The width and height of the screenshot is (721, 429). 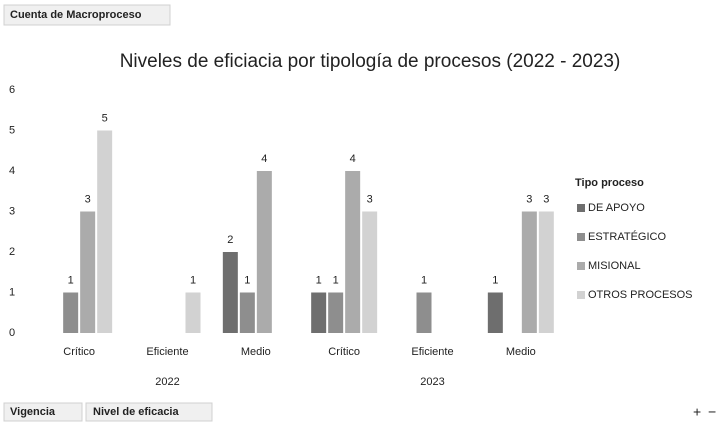 What do you see at coordinates (12, 171) in the screenshot?
I see `y-tick-label: 4` at bounding box center [12, 171].